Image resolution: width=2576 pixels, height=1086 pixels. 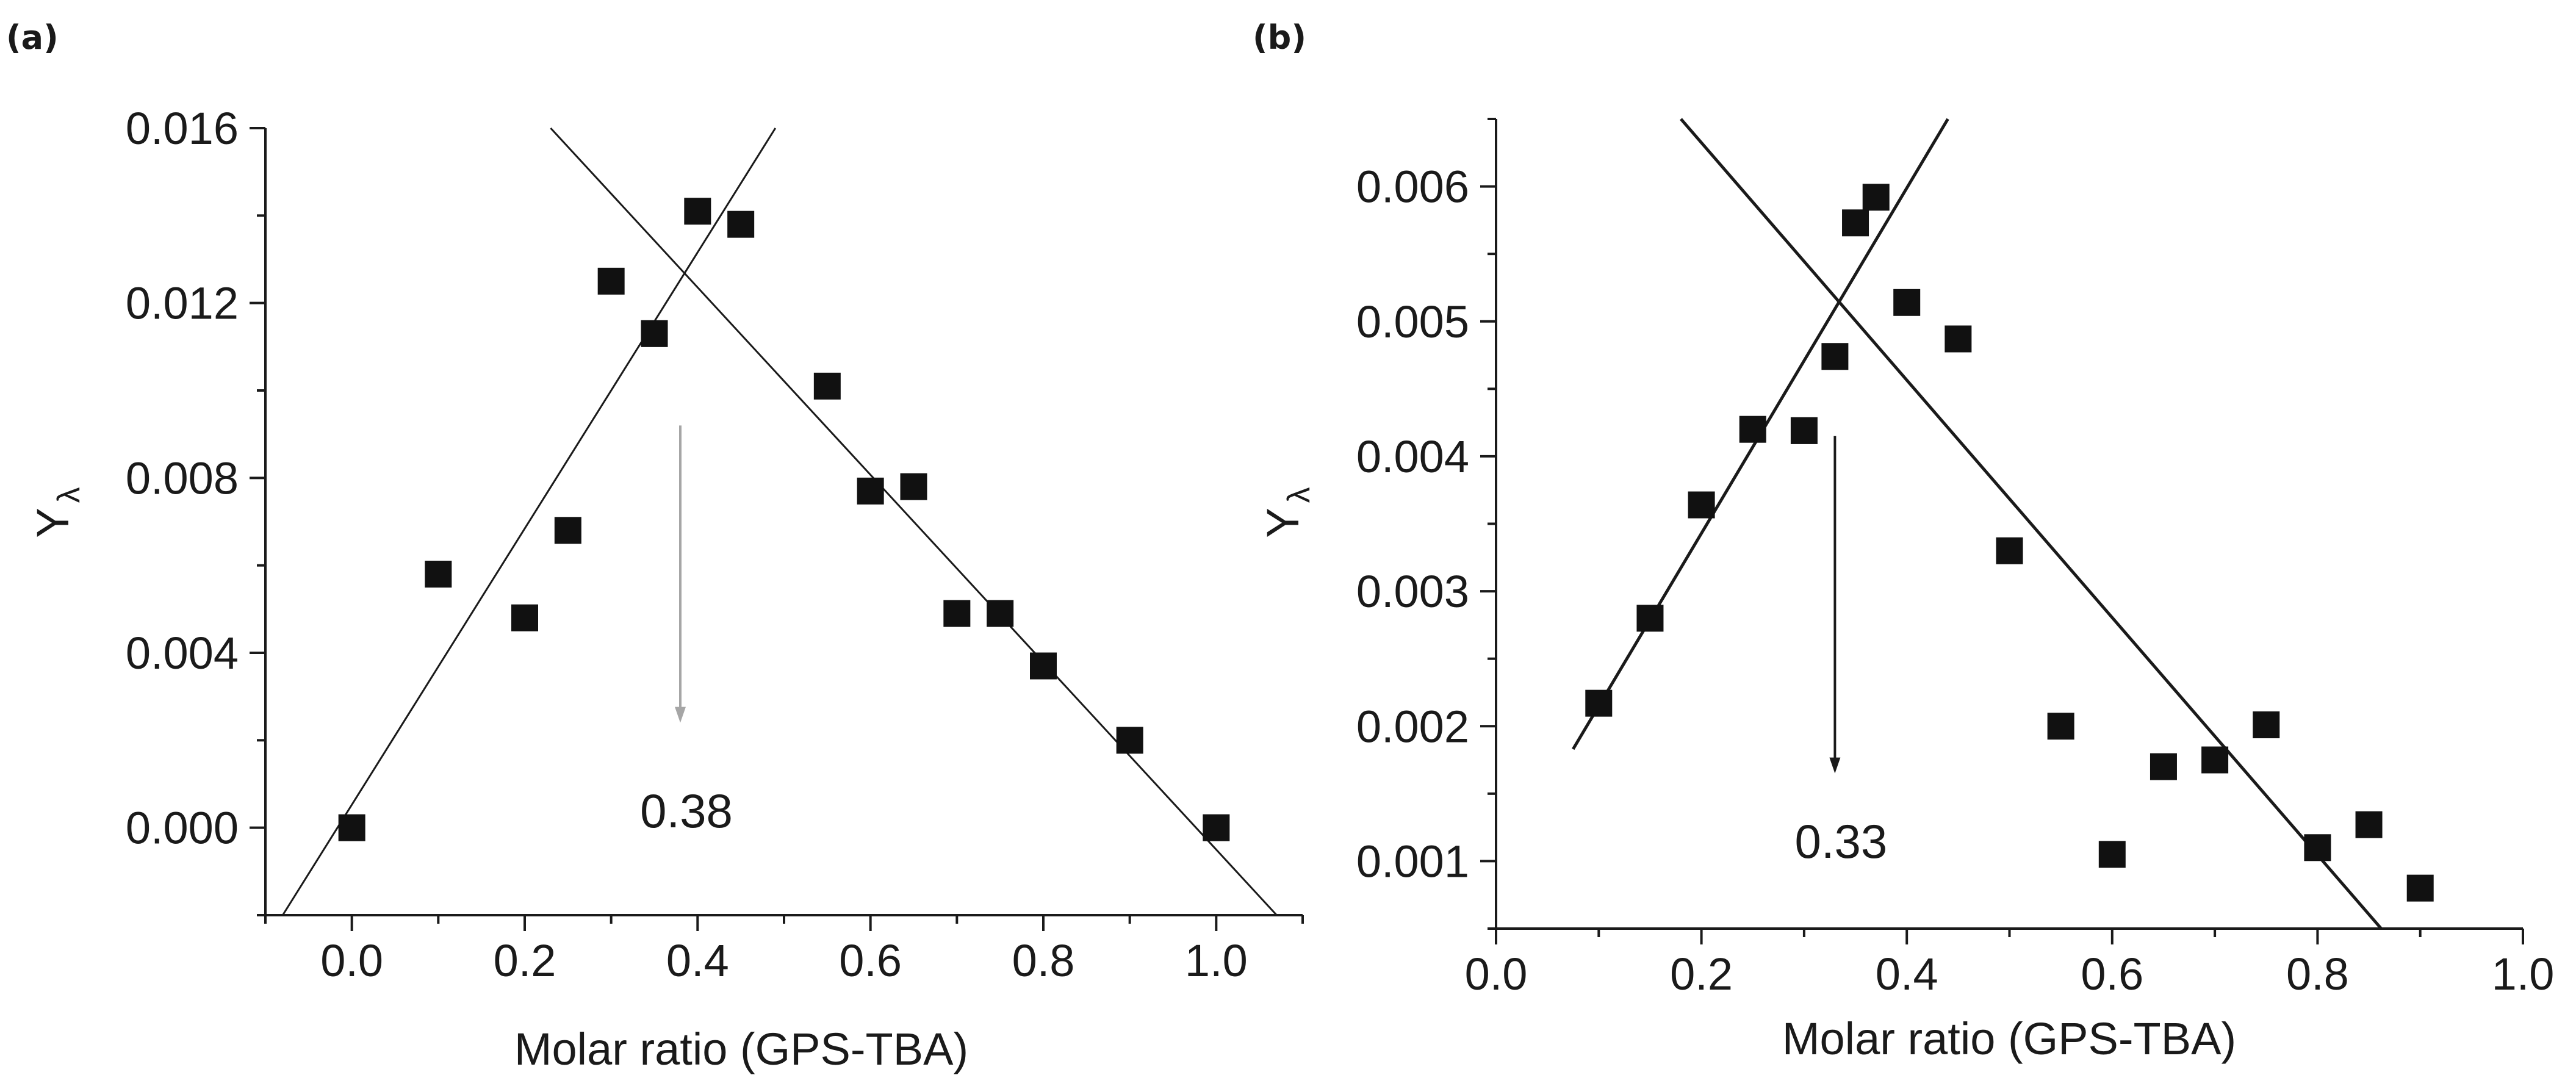 What do you see at coordinates (1412, 591) in the screenshot?
I see `y-tick-label-b: 0.003` at bounding box center [1412, 591].